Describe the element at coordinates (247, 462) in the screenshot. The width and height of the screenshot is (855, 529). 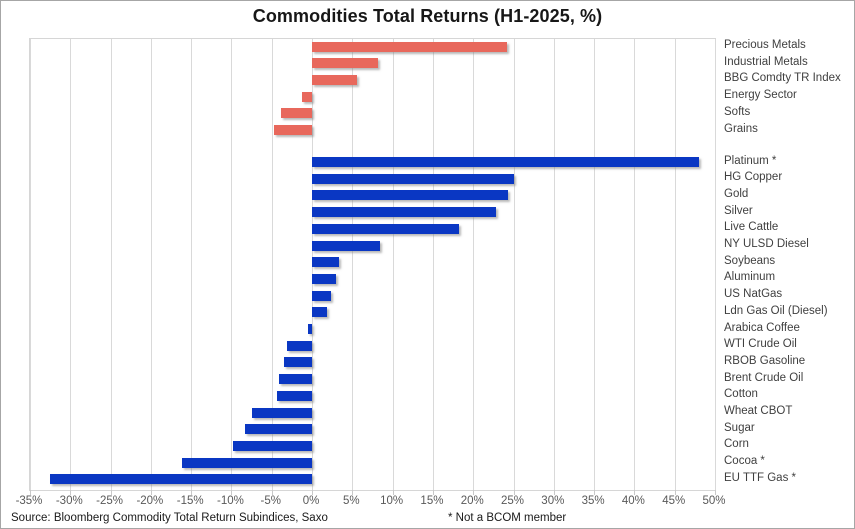
I see `bar-cocoa` at that location.